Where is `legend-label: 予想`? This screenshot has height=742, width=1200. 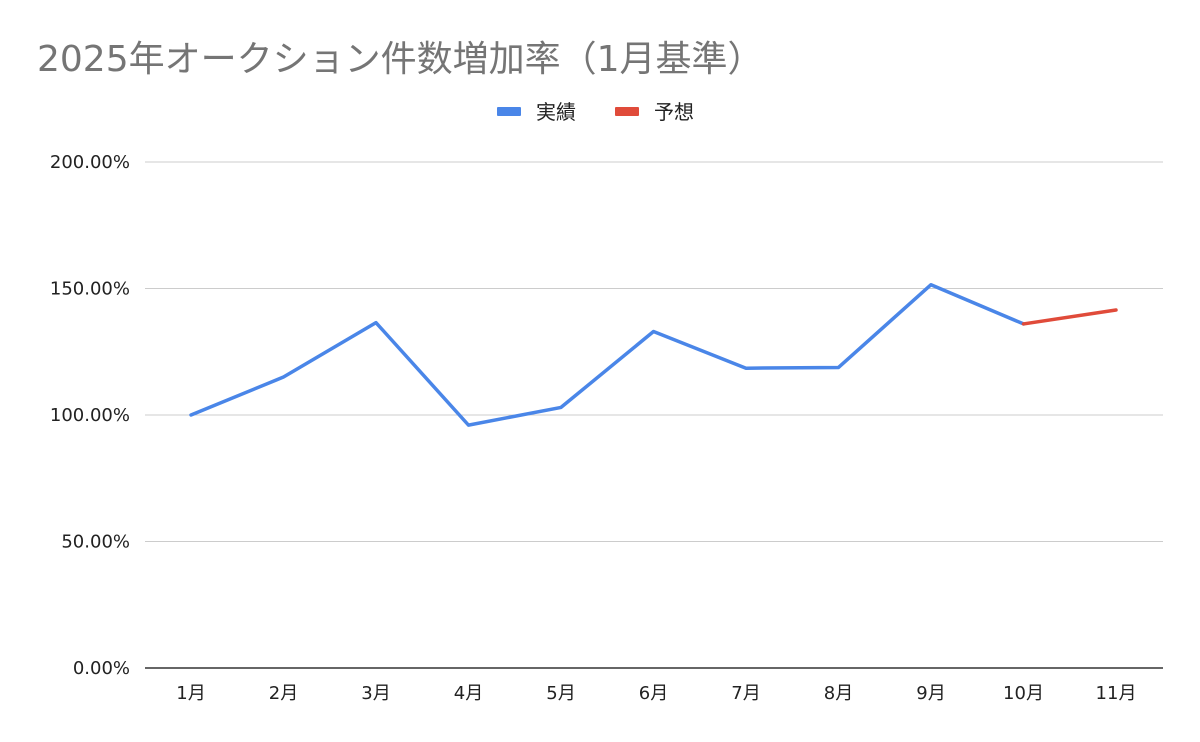
legend-label: 予想 is located at coordinates (674, 112).